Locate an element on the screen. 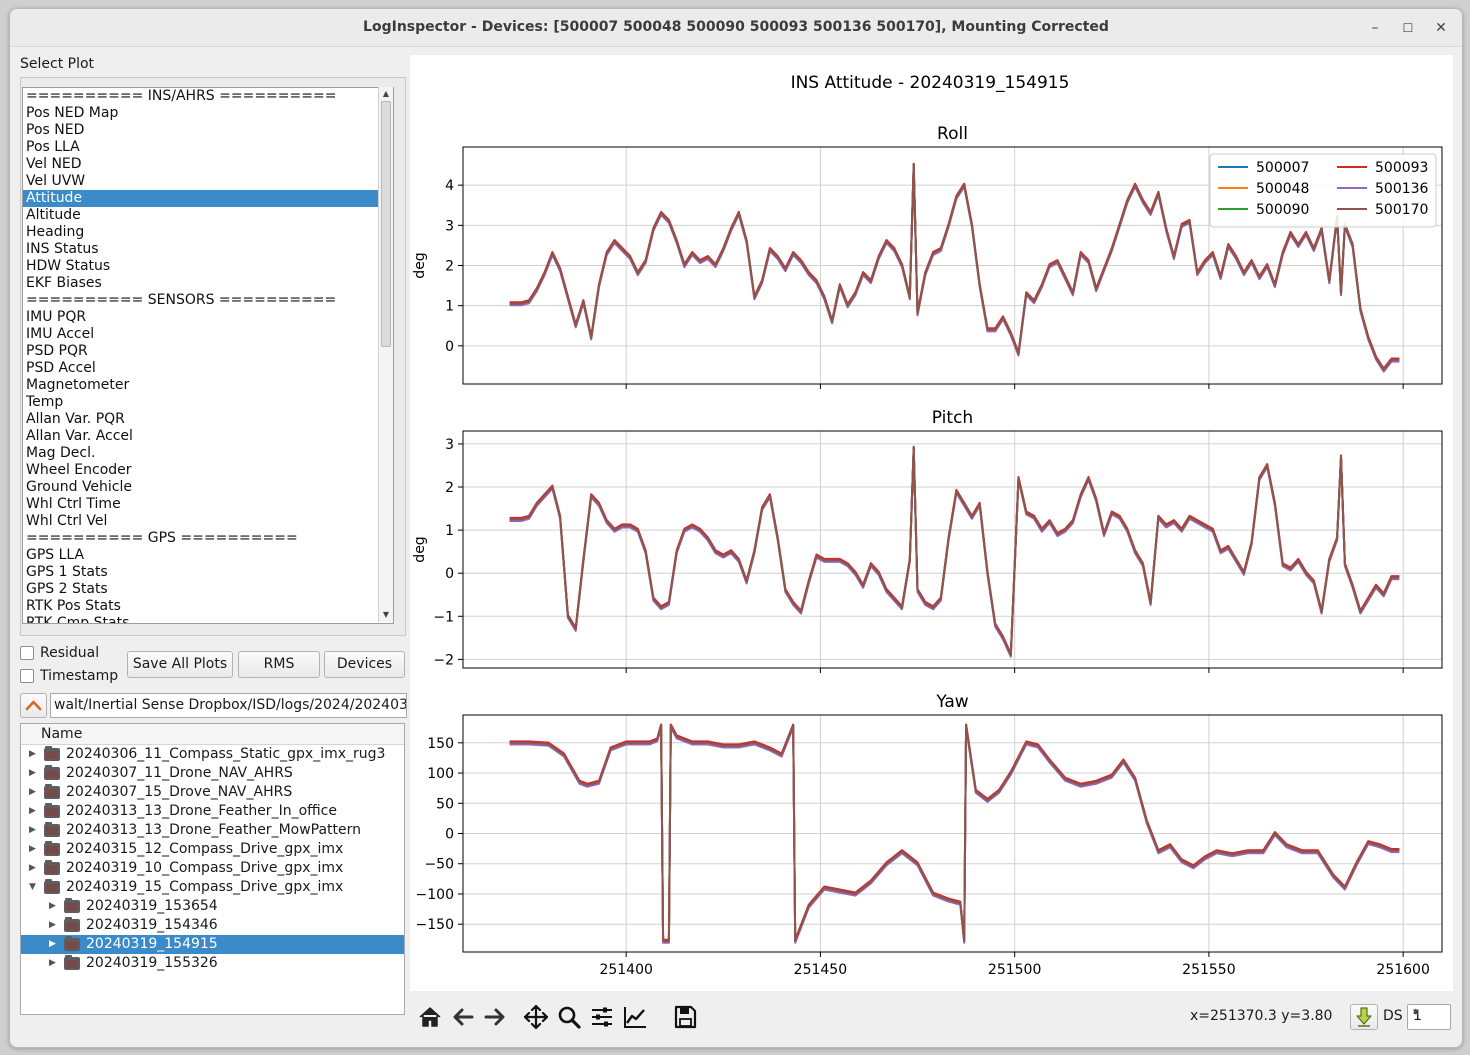 The image size is (1470, 1055). y-tick-label: −150 is located at coordinates (435, 925).